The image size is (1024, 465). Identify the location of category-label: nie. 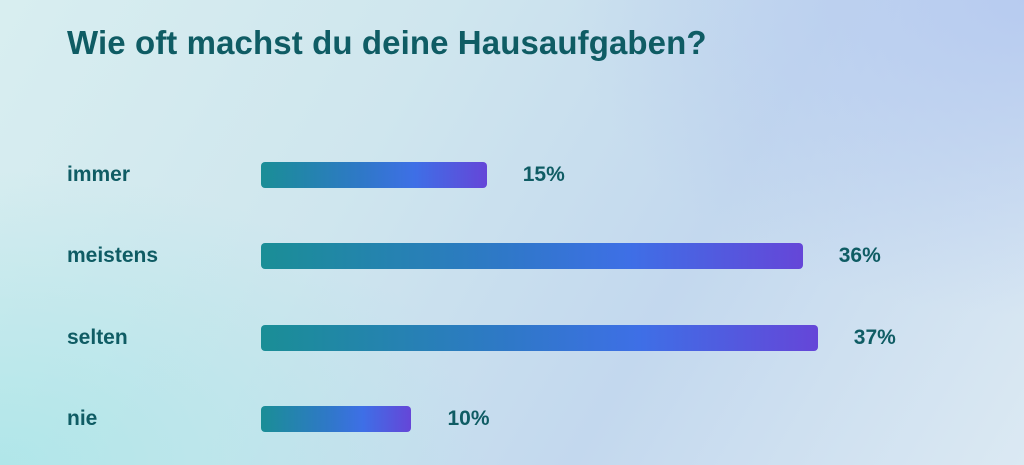
(82, 418).